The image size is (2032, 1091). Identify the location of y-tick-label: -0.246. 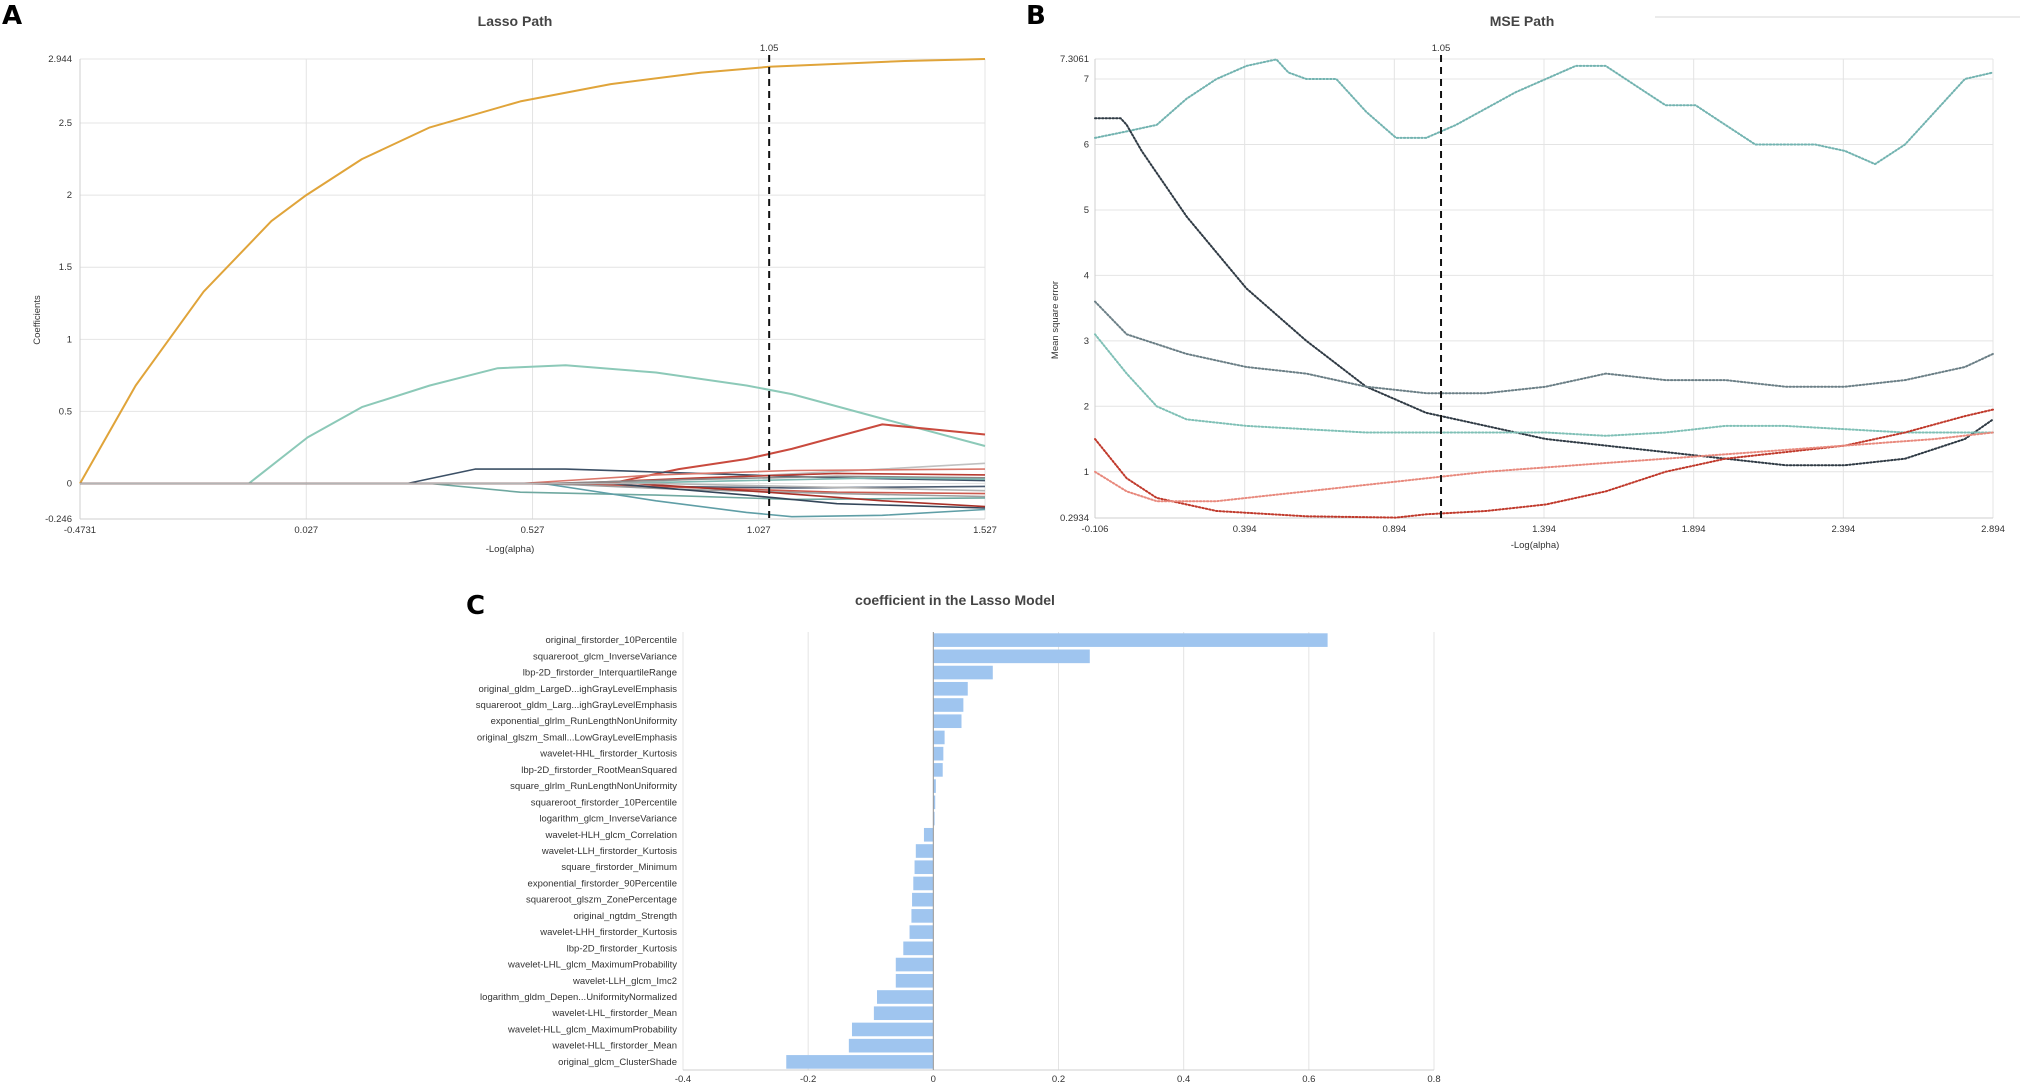
(58, 519).